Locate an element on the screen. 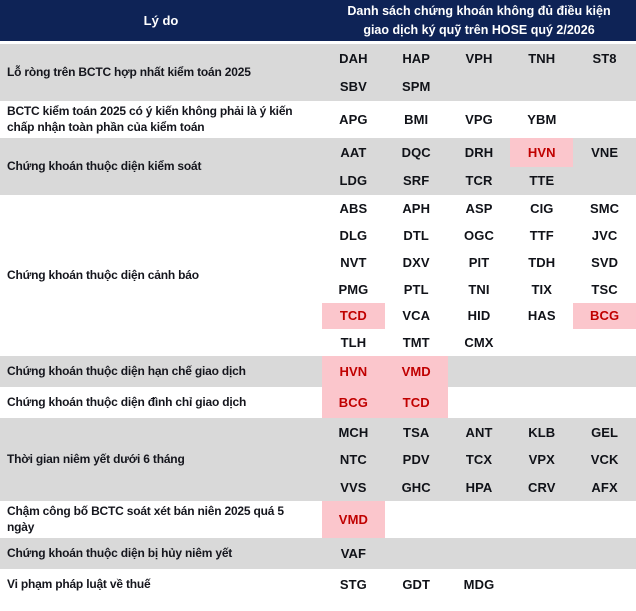 The width and height of the screenshot is (636, 611). reason-label: Chứng khoán thuộc diện bị hủy niêm yết is located at coordinates (120, 553).